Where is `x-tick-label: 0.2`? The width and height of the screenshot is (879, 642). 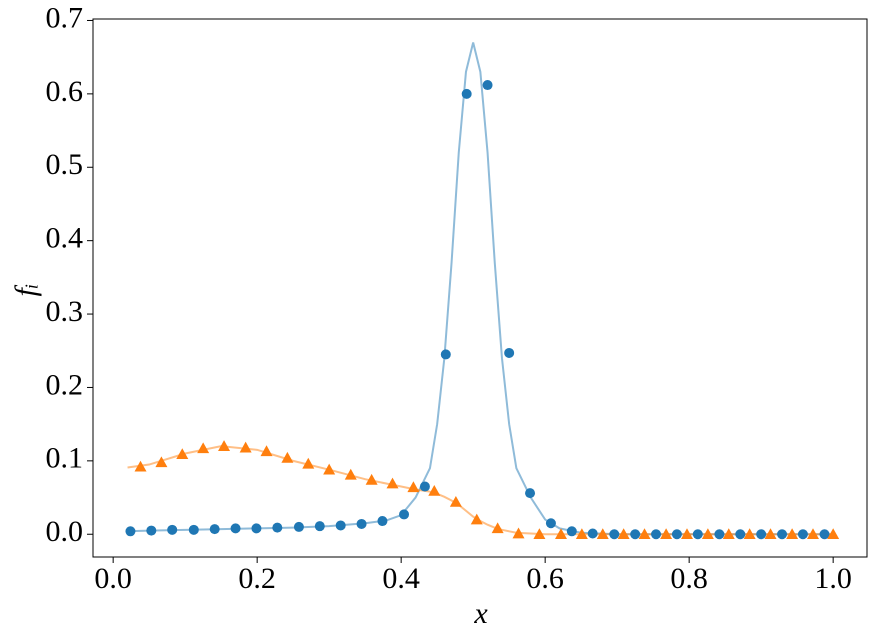 x-tick-label: 0.2 is located at coordinates (257, 578).